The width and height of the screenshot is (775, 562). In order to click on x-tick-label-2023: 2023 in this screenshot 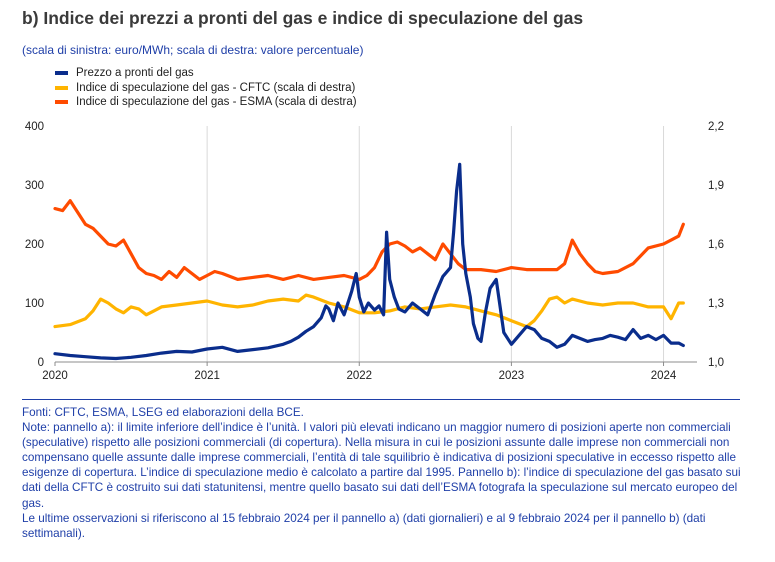, I will do `click(512, 376)`.